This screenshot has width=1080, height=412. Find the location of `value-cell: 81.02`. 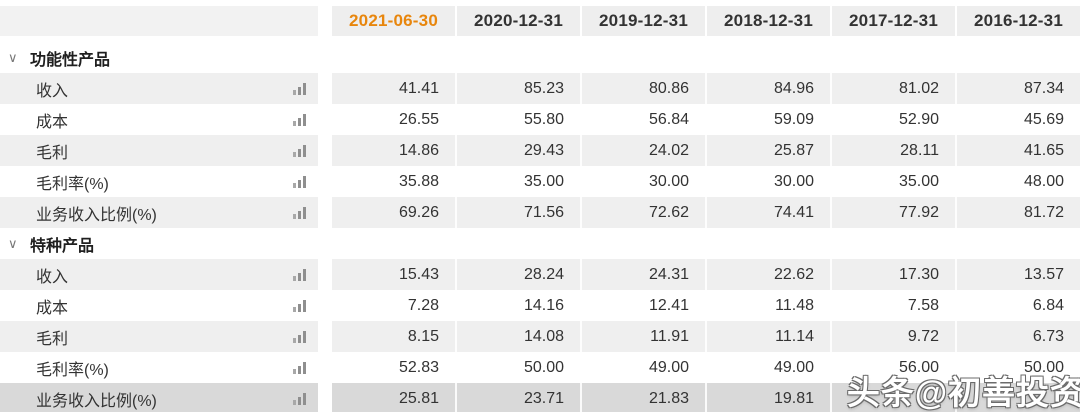

value-cell: 81.02 is located at coordinates (892, 88).